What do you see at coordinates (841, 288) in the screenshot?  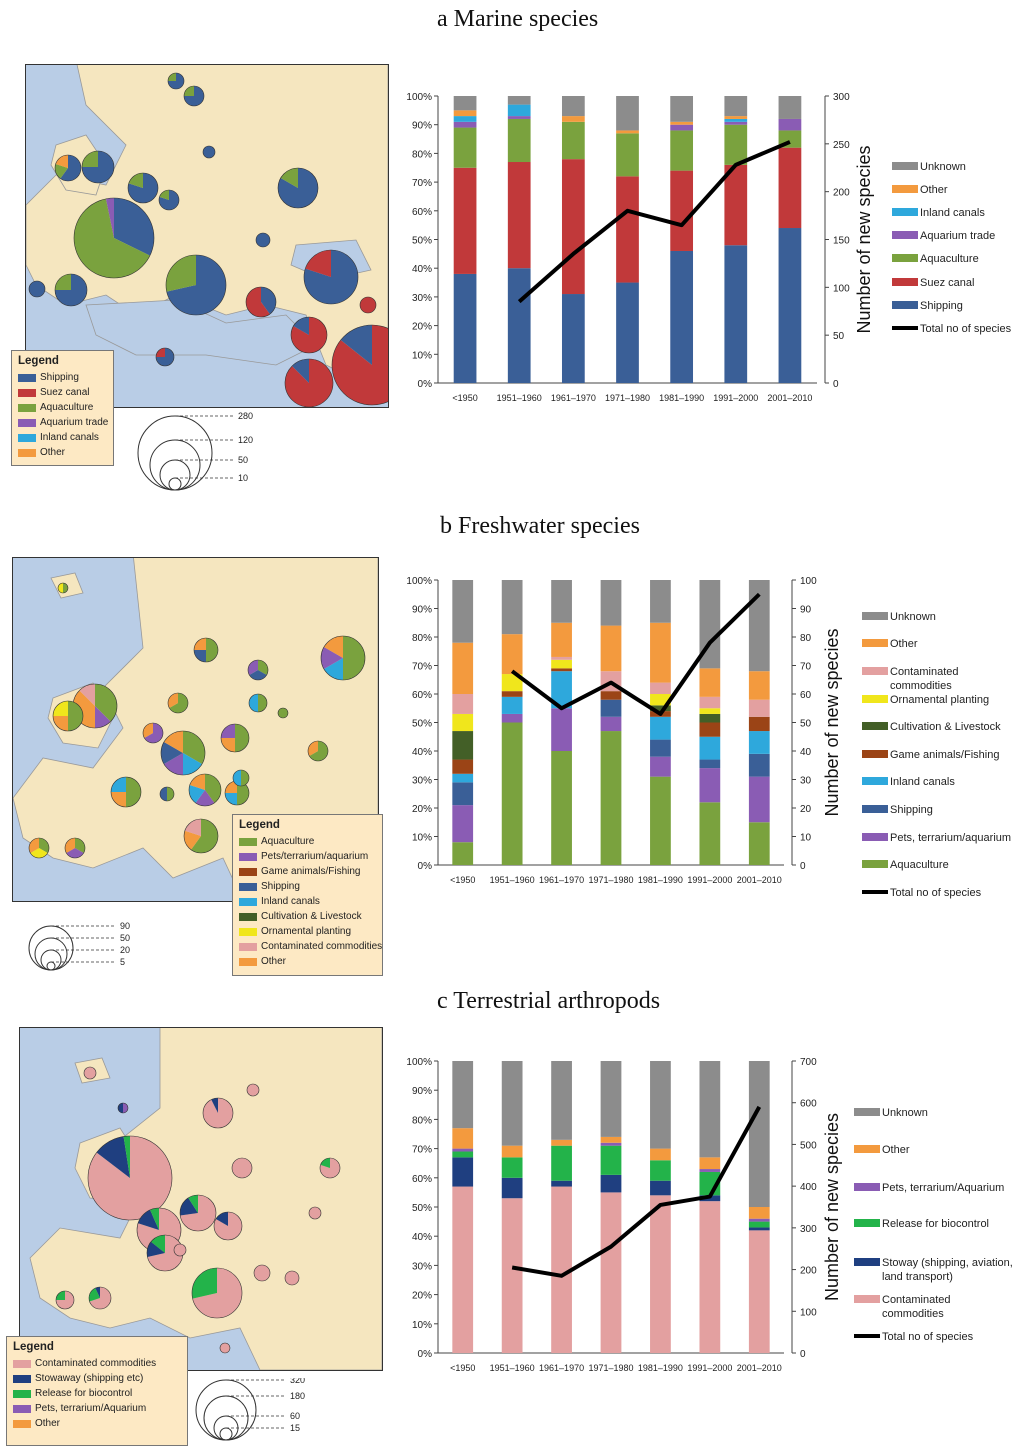 I see `y2-tick-label: 100` at bounding box center [841, 288].